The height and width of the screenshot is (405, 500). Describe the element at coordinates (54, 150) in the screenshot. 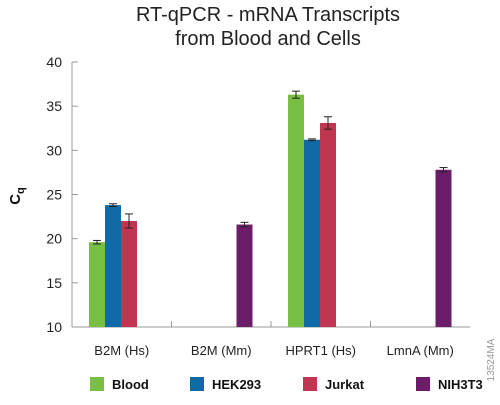

I see `y-tick-label: 30` at that location.